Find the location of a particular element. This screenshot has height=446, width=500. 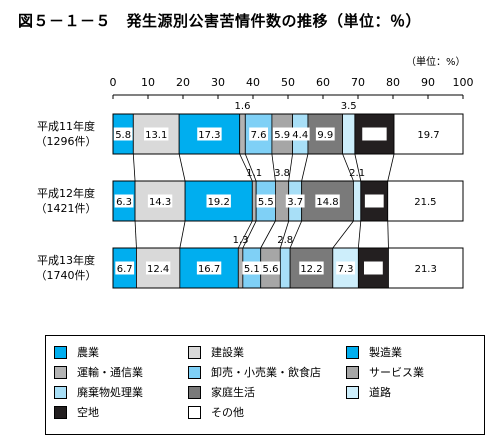

data-label: 7.3 is located at coordinates (346, 269).